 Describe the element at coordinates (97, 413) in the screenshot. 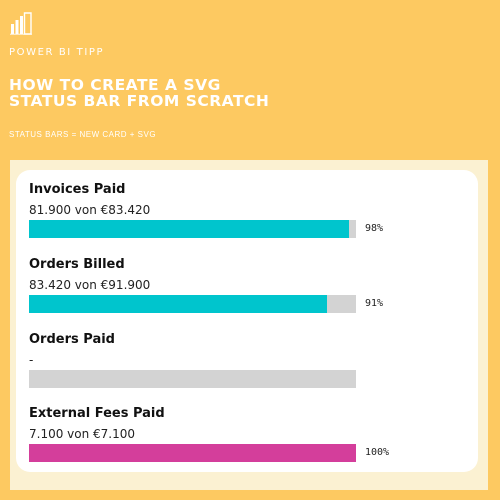

I see `status-item-title: External Fees Paid` at that location.